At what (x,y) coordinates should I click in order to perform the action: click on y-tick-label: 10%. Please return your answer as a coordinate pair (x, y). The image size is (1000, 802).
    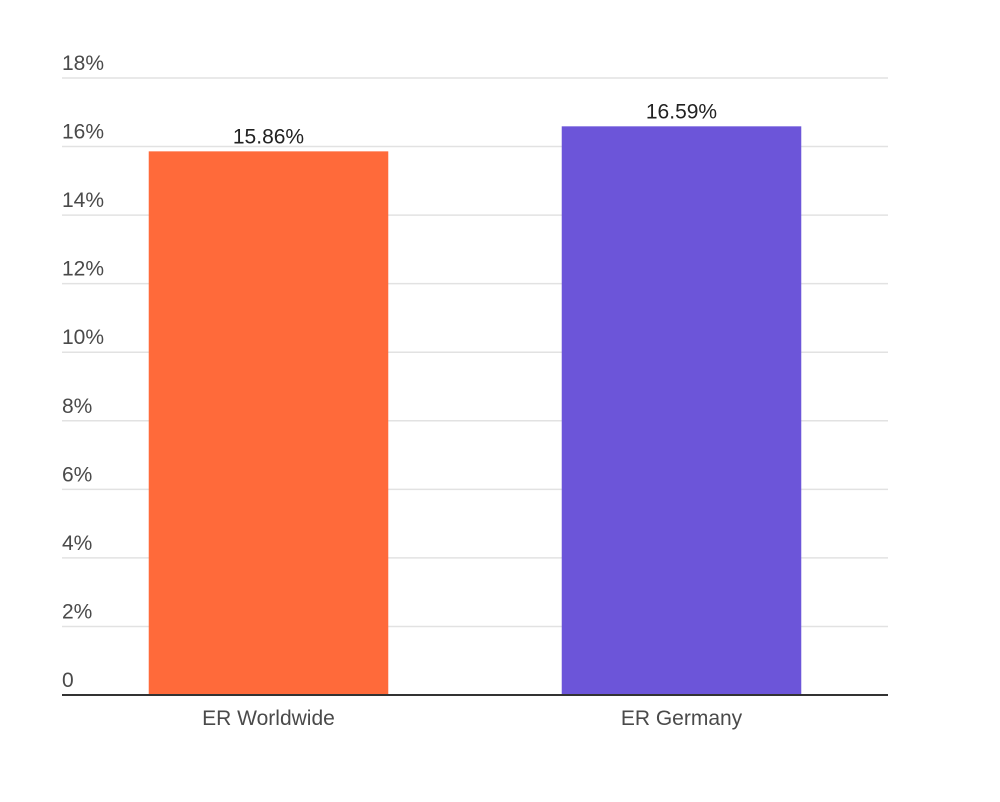
    Looking at the image, I should click on (83, 337).